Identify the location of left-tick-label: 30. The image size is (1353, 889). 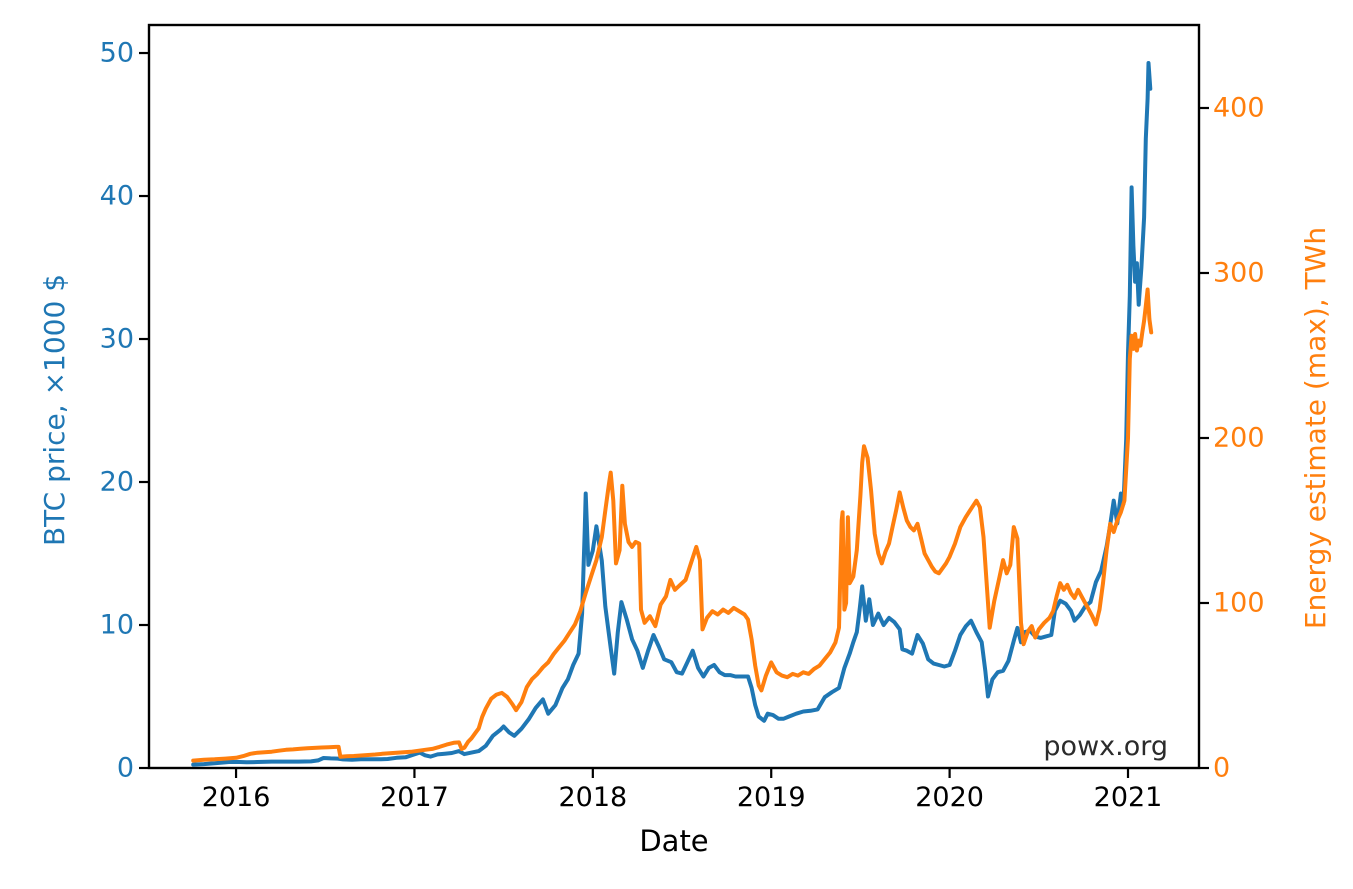
(116, 339).